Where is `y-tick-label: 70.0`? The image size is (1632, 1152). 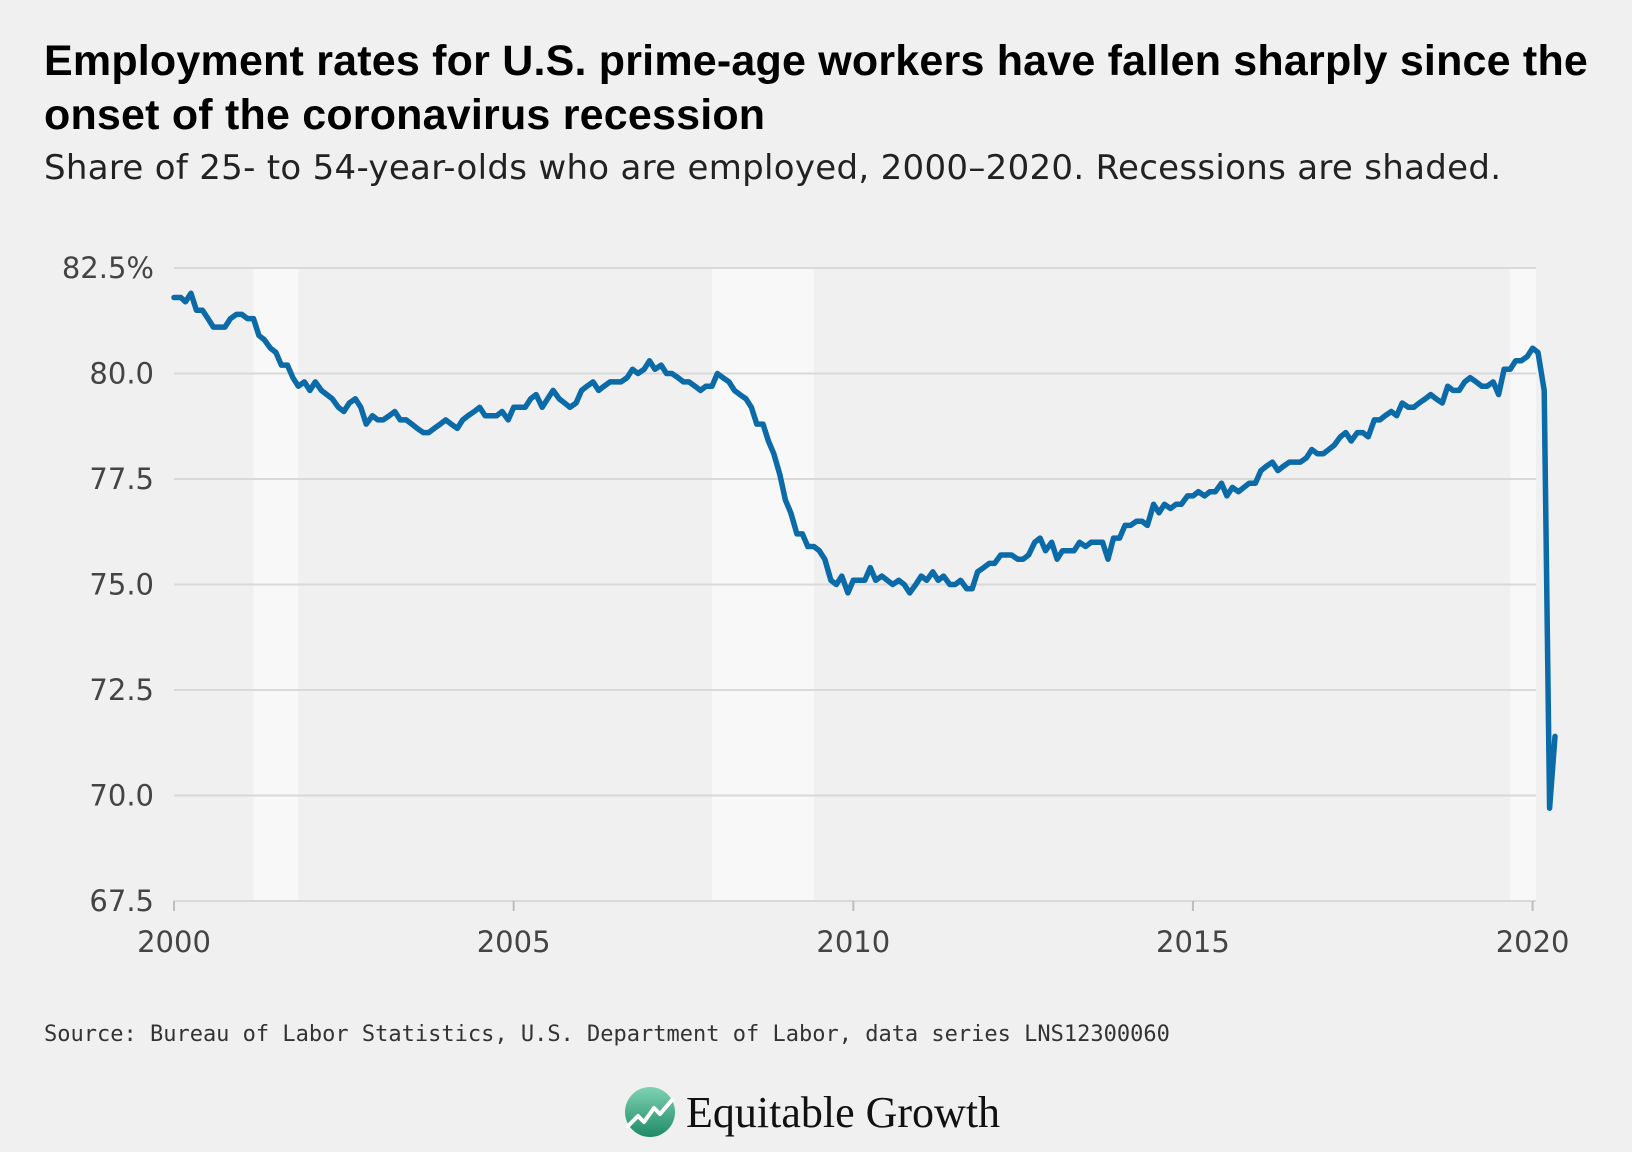
y-tick-label: 70.0 is located at coordinates (121, 796).